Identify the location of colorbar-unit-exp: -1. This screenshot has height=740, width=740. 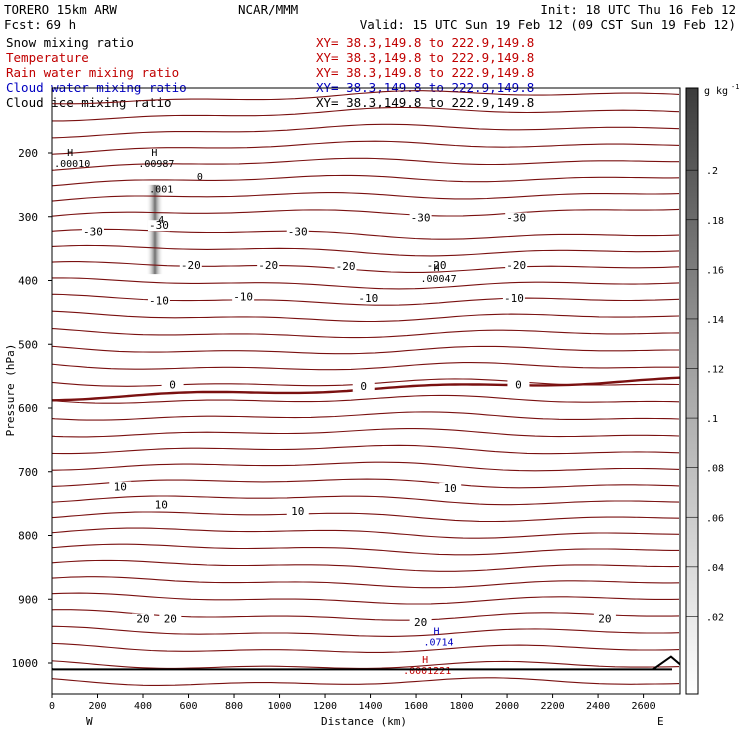
(735, 87).